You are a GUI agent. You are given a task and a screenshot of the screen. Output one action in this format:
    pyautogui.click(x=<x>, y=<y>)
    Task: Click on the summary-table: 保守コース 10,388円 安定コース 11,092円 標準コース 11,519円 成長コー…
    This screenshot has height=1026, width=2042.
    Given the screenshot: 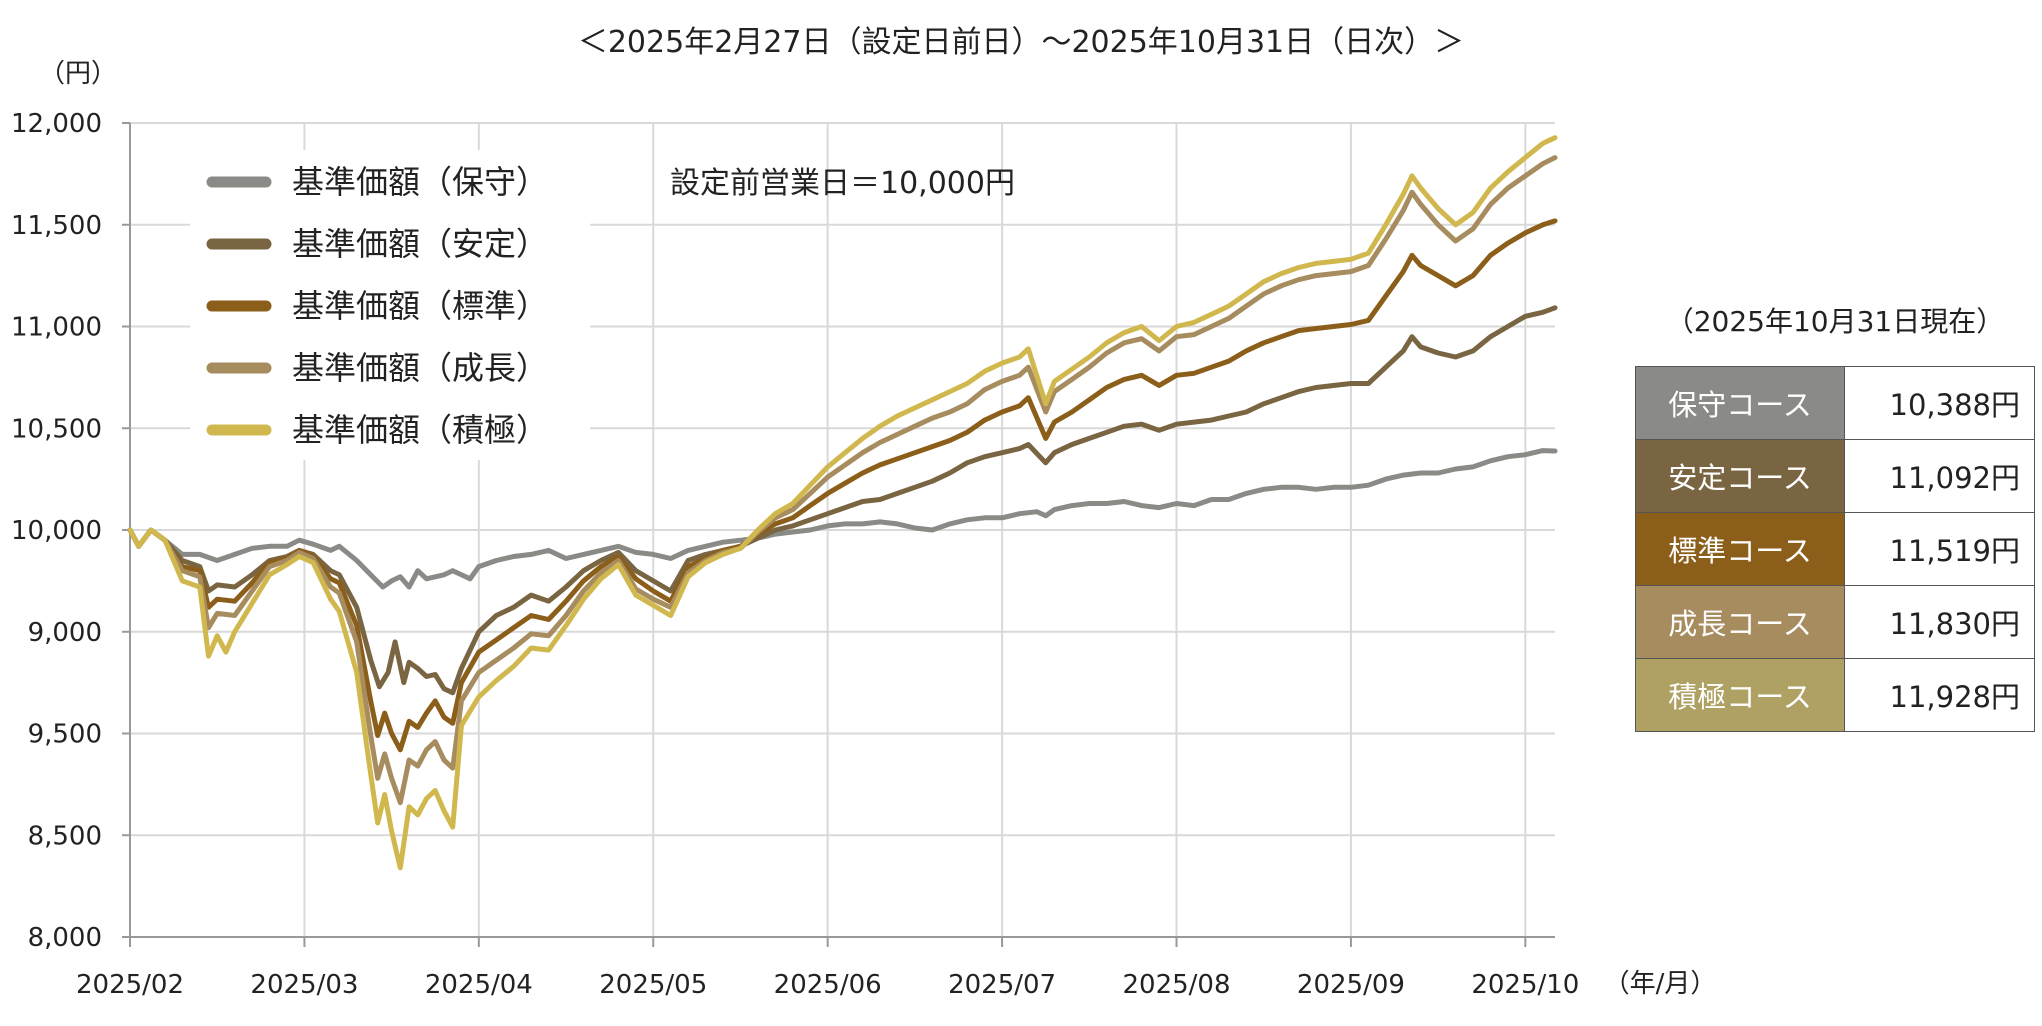 What is the action you would take?
    pyautogui.click(x=1835, y=549)
    